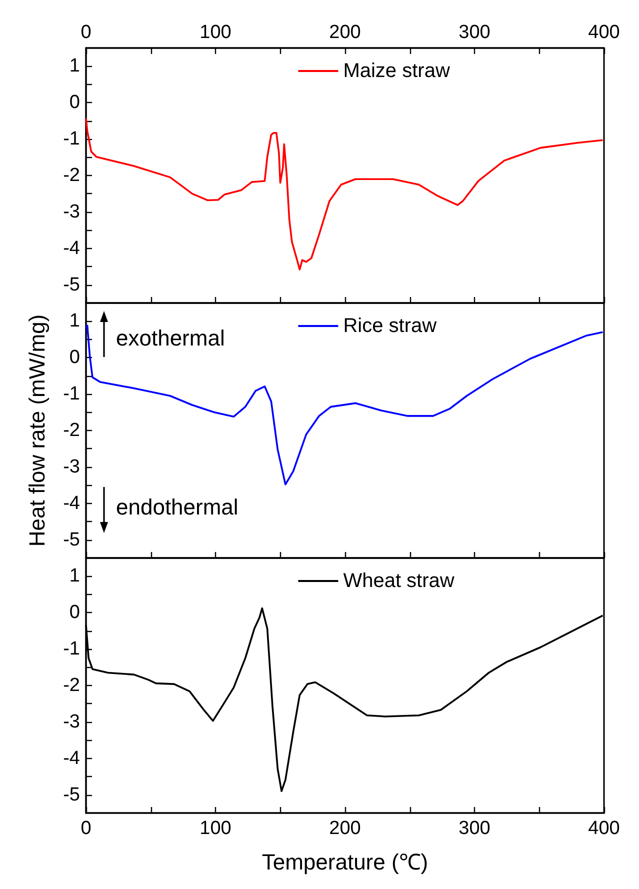 Image resolution: width=639 pixels, height=889 pixels. Describe the element at coordinates (390, 326) in the screenshot. I see `legend-label: Rice straw` at that location.